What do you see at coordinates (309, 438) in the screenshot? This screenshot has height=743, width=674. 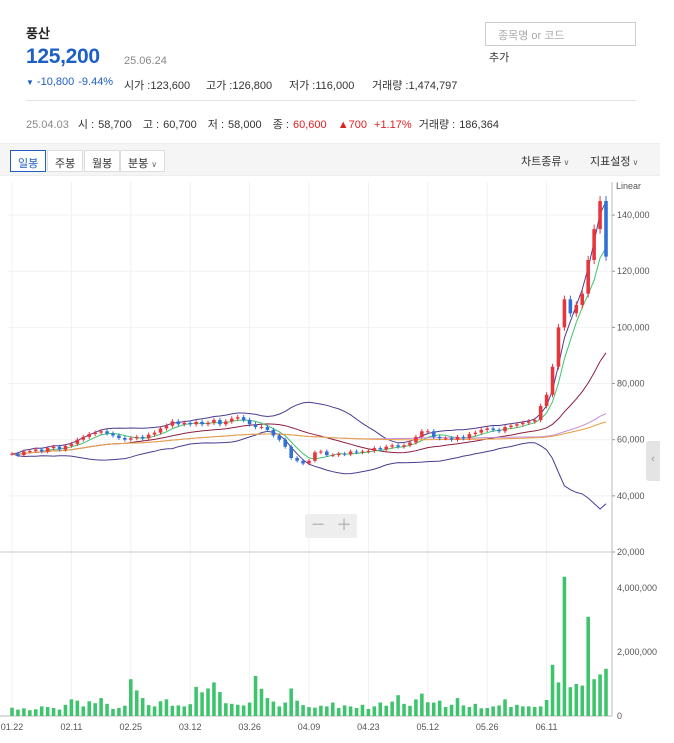 I see `ma120-line` at bounding box center [309, 438].